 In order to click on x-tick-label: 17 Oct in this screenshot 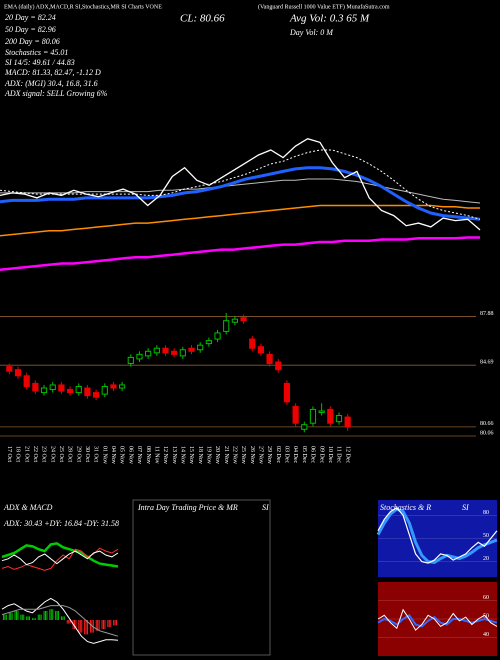, I will do `click(9, 454)`.